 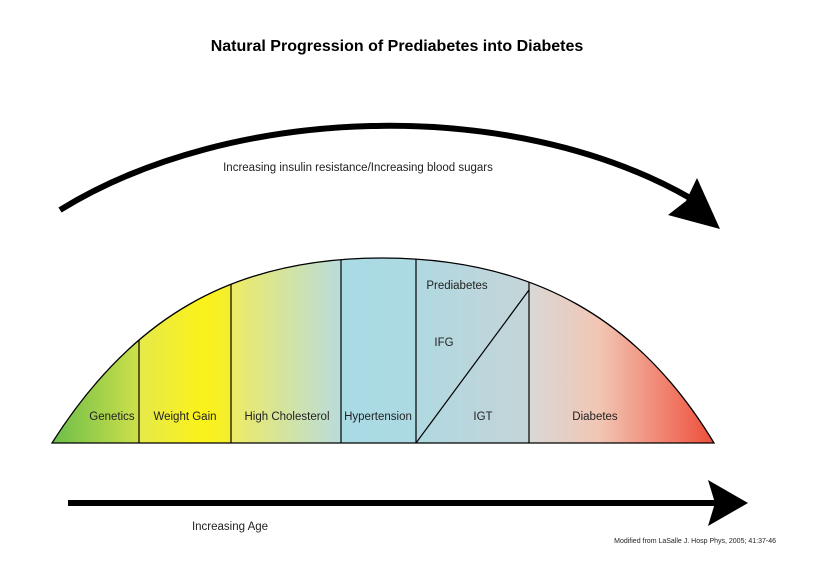 I want to click on bottom-arrow-label: Increasing Age, so click(x=230, y=527).